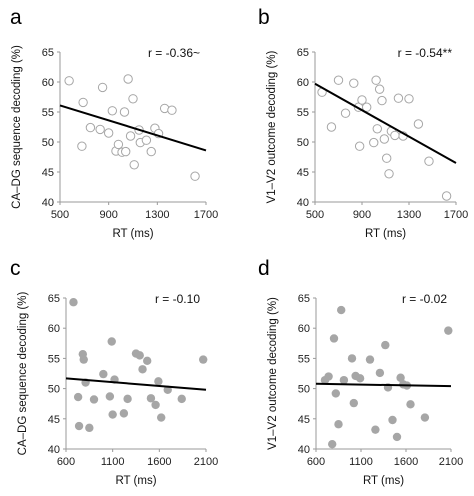 The image size is (474, 496). Describe the element at coordinates (264, 268) in the screenshot. I see `panel-letter: d` at that location.